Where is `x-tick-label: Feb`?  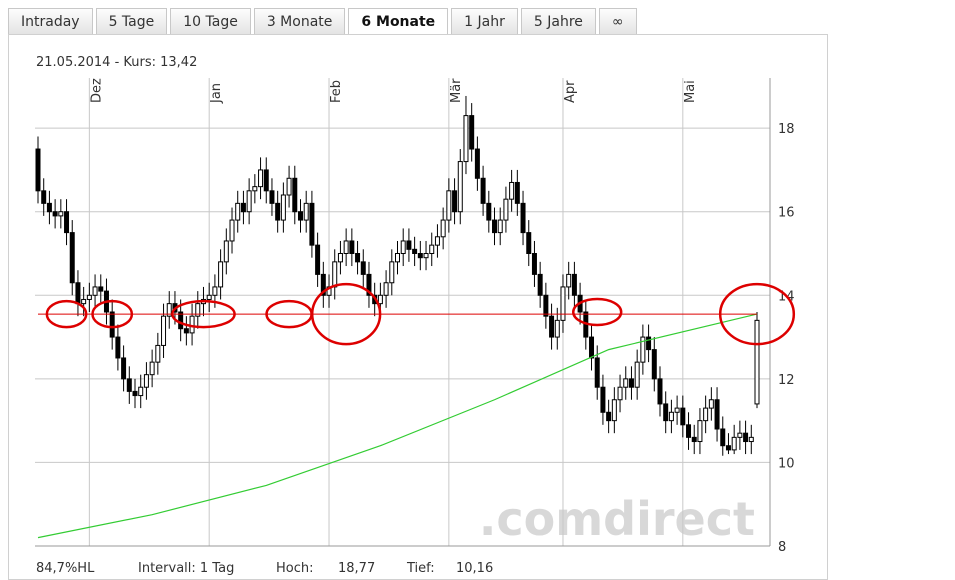
x-tick-label: Feb is located at coordinates (336, 91).